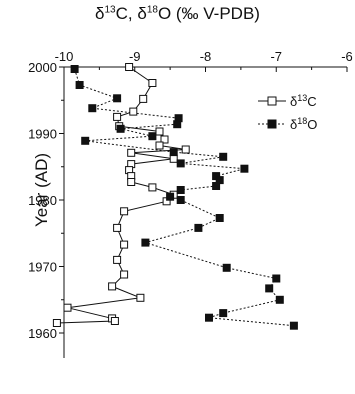 This screenshot has width=355, height=394. I want to click on x-tick-label: -10, so click(64, 56).